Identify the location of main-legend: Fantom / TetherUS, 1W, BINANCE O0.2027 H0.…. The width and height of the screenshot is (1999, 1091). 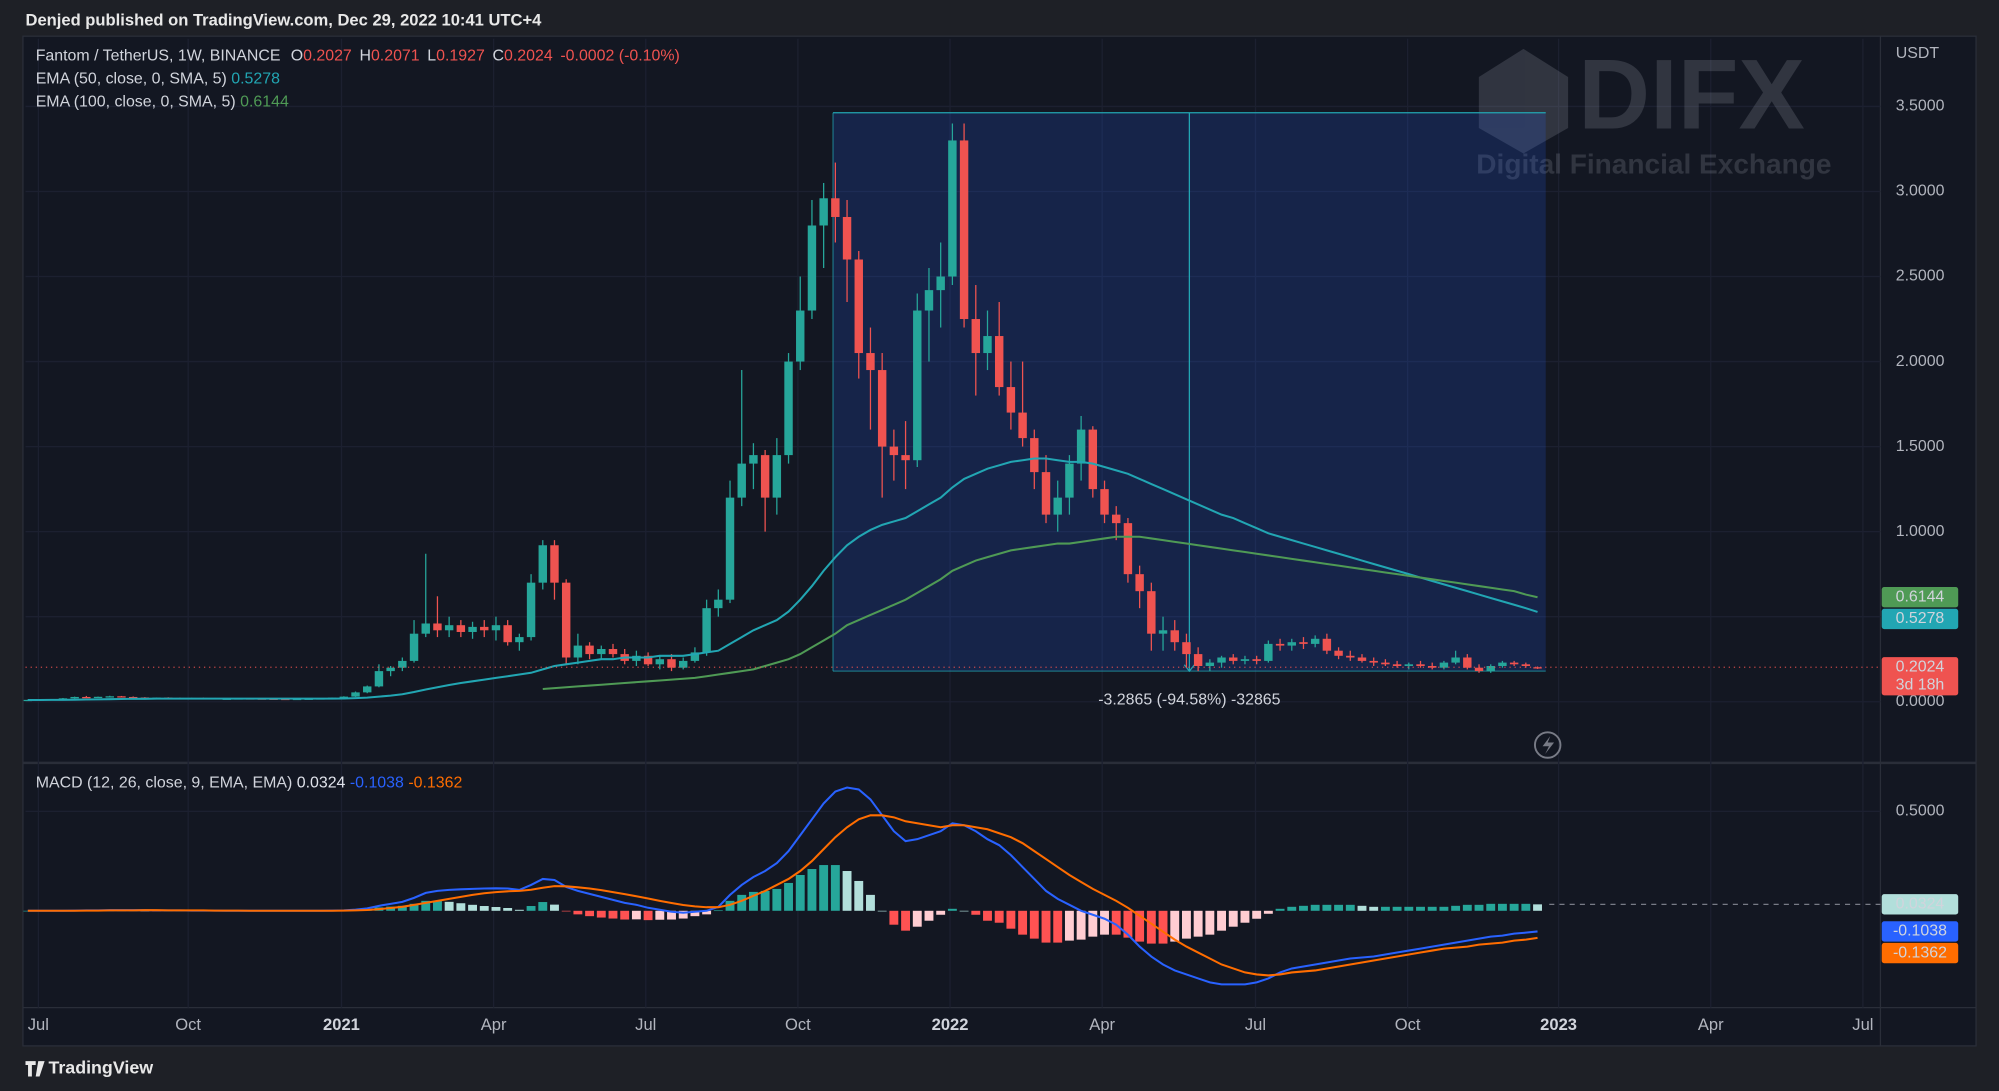
(358, 56).